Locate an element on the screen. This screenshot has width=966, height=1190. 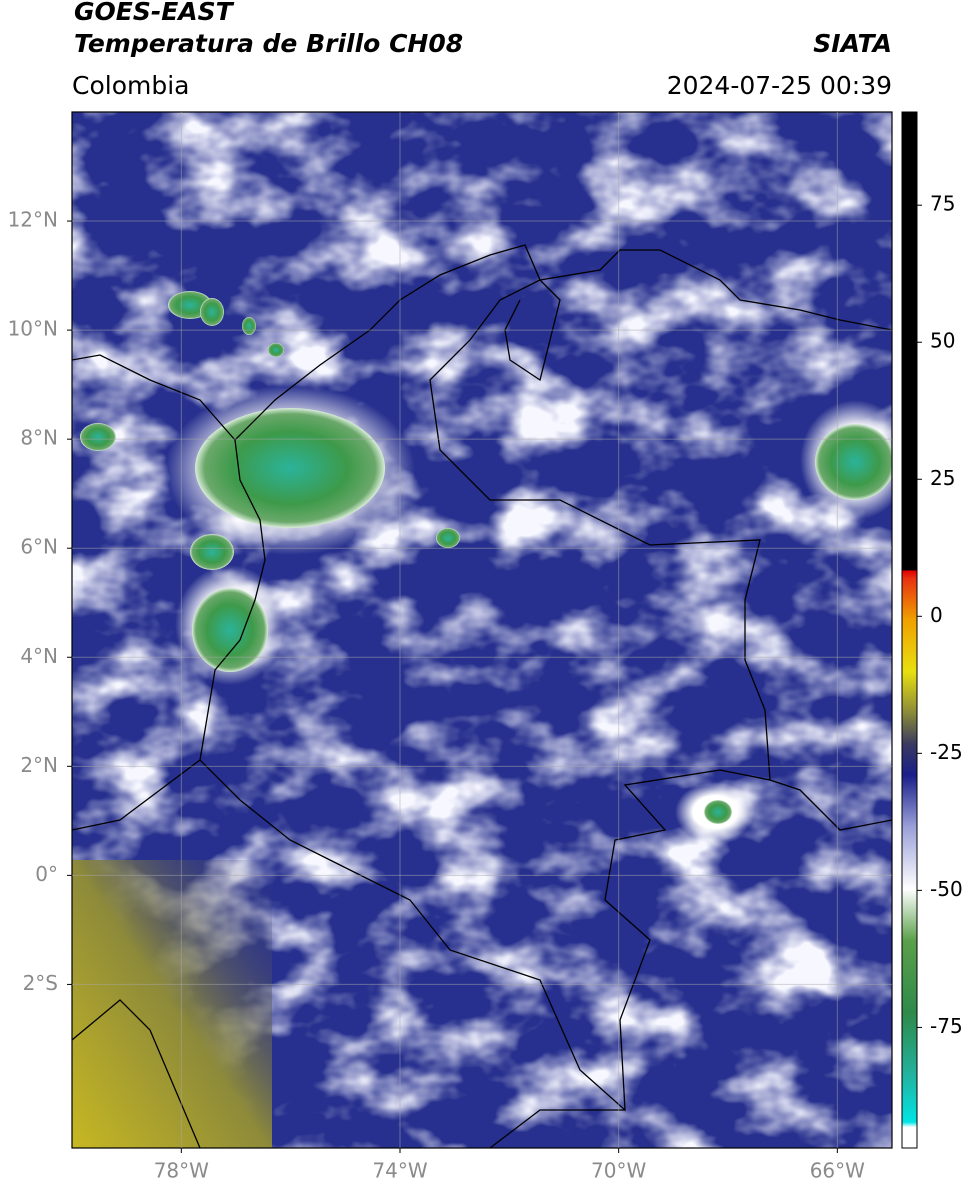
timestamp: 2024-07-25 00:39 is located at coordinates (779, 85).